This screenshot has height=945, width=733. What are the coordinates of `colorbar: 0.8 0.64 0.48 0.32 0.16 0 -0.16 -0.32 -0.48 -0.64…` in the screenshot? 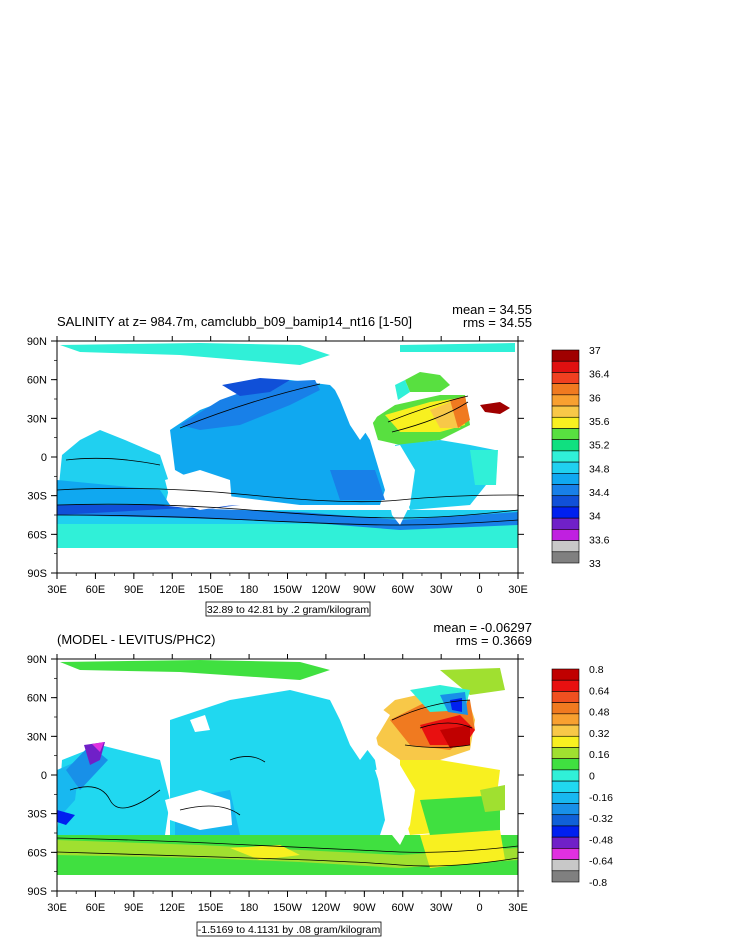 It's located at (582, 776).